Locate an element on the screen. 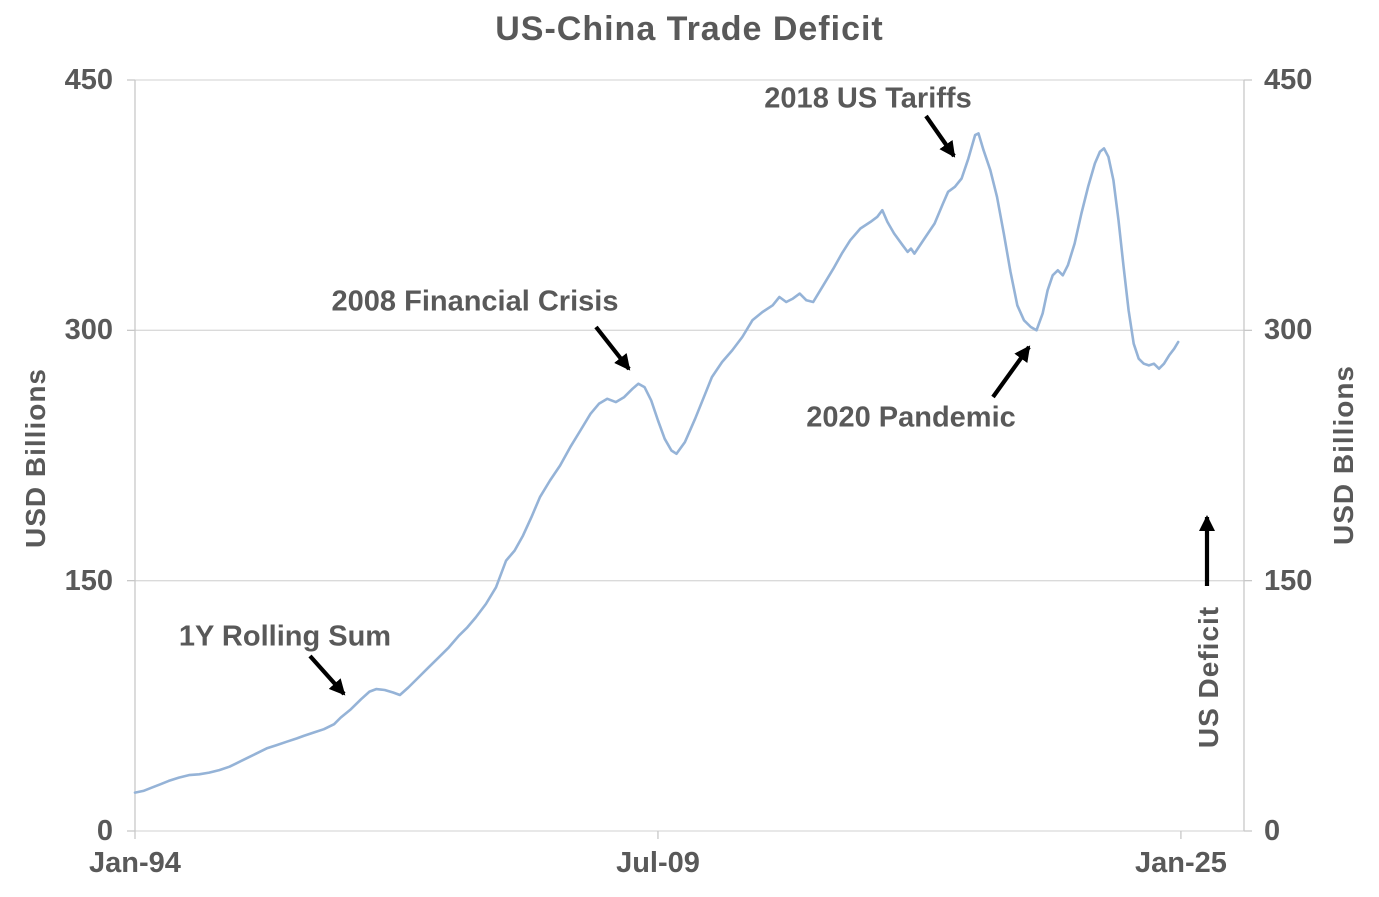 The width and height of the screenshot is (1379, 897). rolling-sum-arrow is located at coordinates (327, 675).